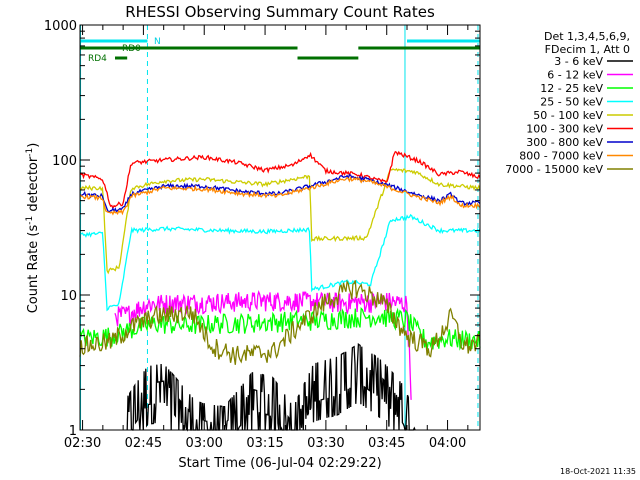  I want to click on legend-entry-label-4: 50 - 100 keV, so click(568, 115).